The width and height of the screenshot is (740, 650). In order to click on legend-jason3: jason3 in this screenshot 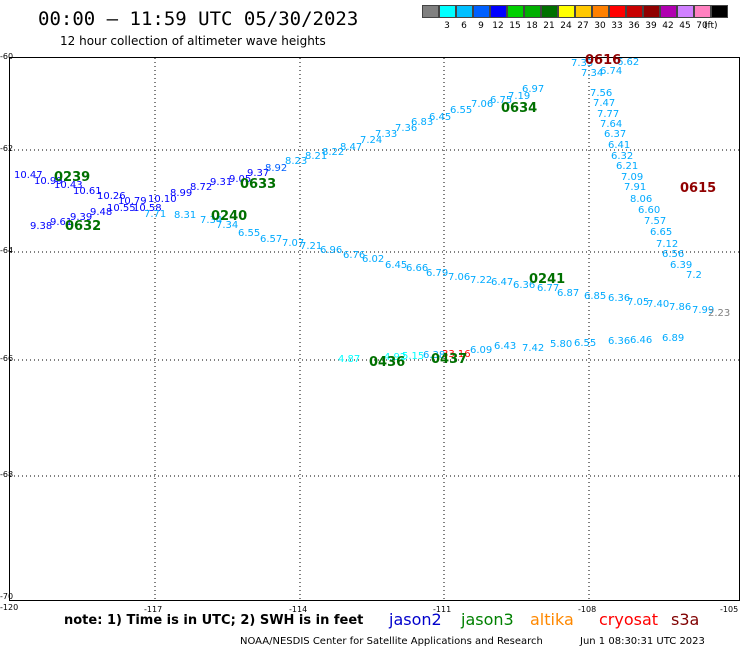, I will do `click(487, 619)`.